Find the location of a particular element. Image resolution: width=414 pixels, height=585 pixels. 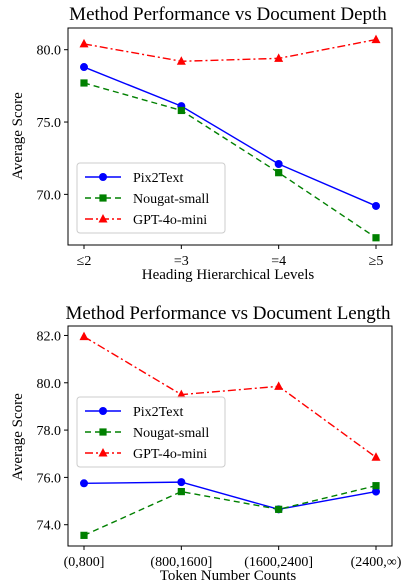

x-axis-label: Token Number Counts is located at coordinates (228, 576).